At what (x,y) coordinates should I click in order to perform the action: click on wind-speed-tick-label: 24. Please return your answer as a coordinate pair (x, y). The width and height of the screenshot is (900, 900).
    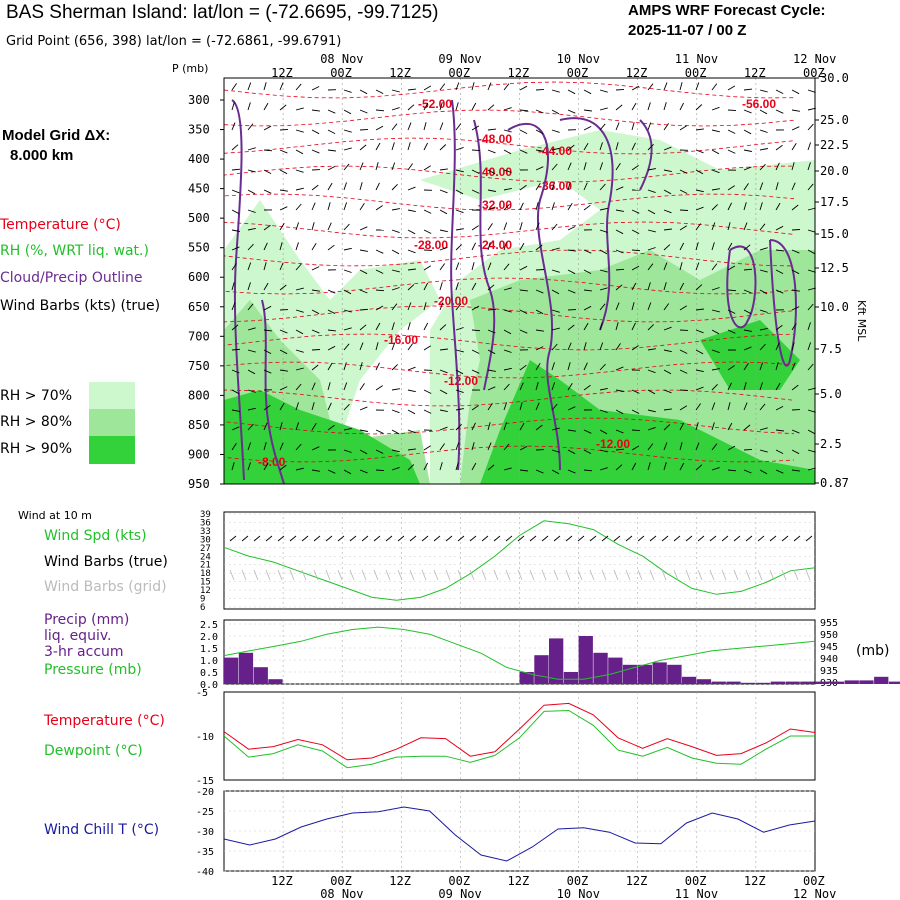
    Looking at the image, I should click on (205, 557).